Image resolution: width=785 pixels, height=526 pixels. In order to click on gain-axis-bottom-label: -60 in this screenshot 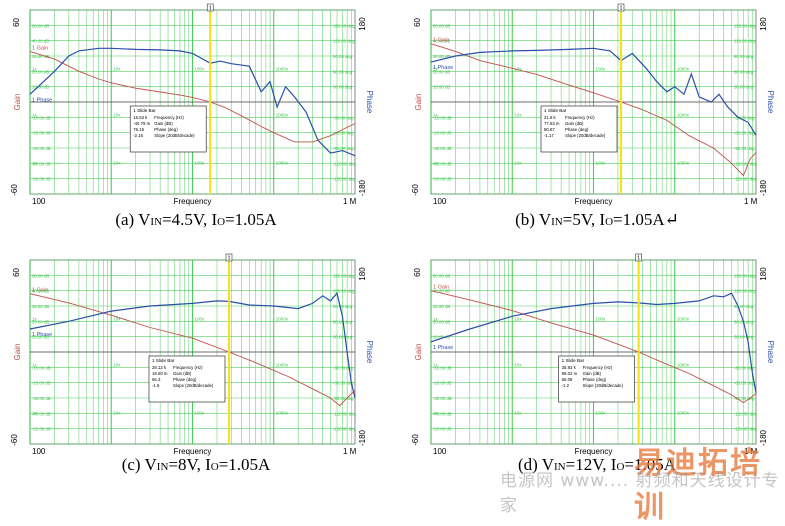, I will do `click(415, 190)`.